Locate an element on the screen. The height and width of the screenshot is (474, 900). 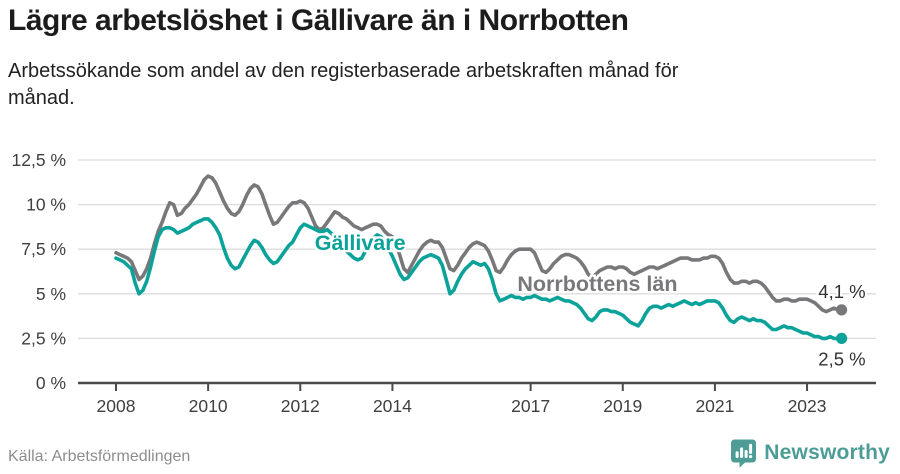
y-axis-label: 0 % is located at coordinates (51, 383).